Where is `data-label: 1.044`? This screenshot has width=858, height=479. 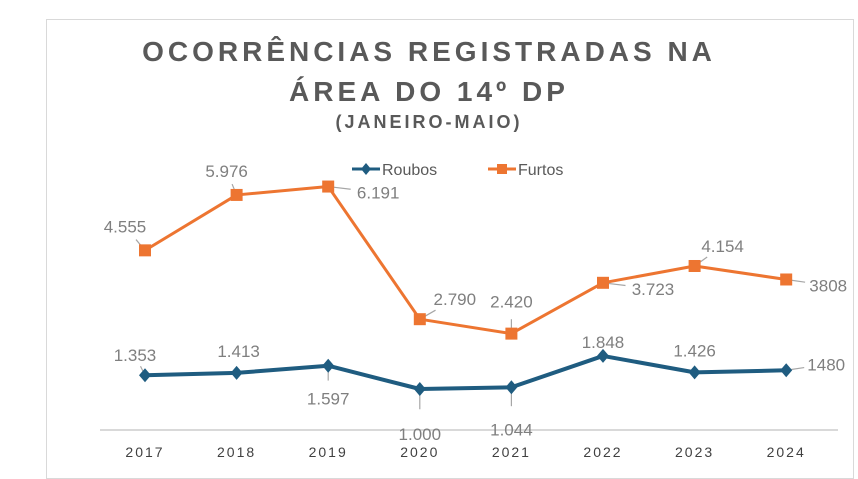
data-label: 1.044 is located at coordinates (511, 429).